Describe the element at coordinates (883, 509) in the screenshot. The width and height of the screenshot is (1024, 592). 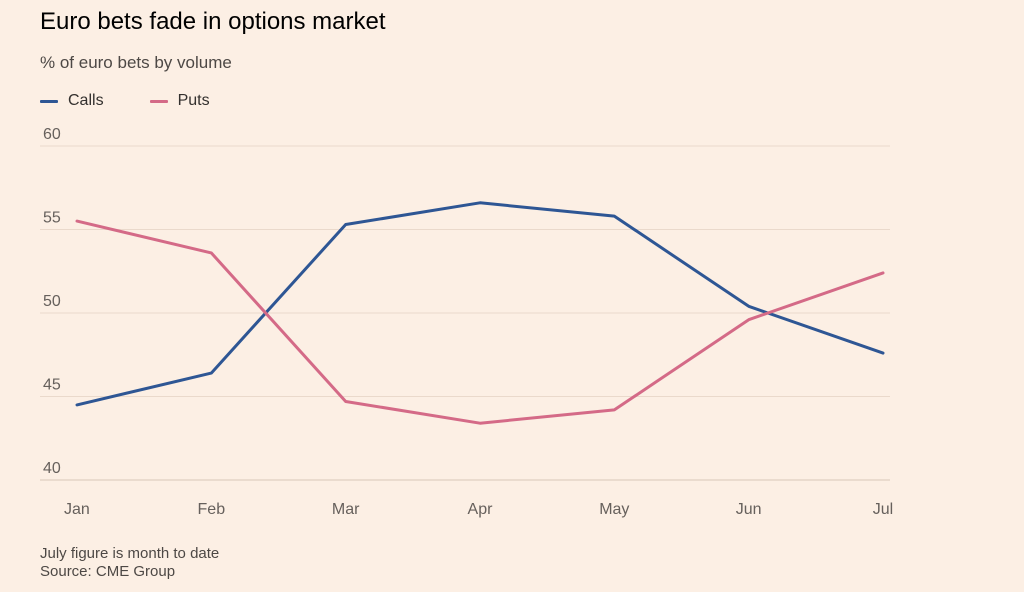
I see `x-tick-label-jul: Jul` at that location.